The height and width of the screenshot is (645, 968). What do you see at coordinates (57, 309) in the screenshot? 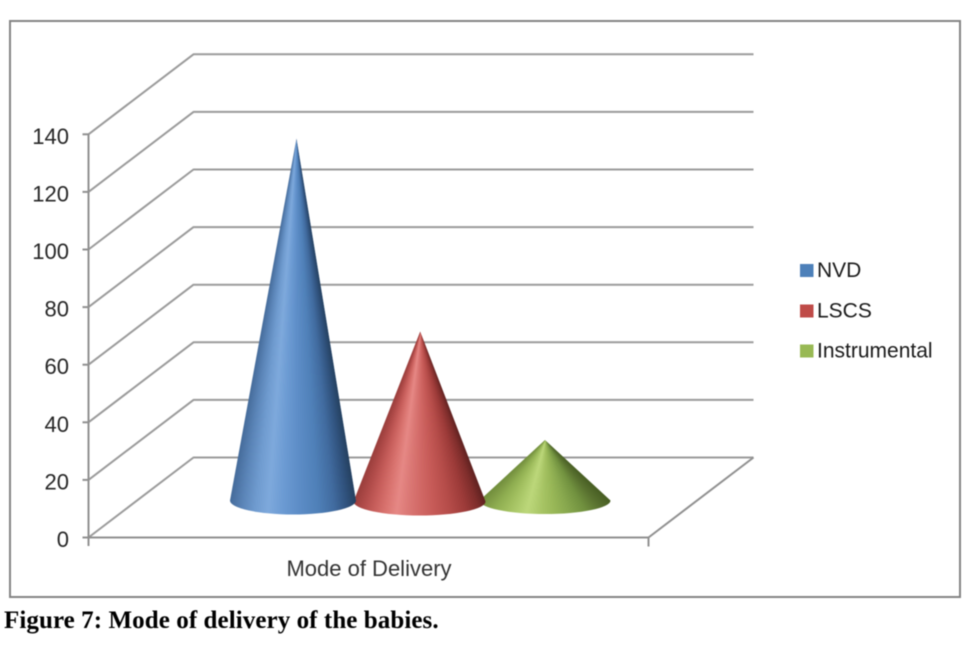
I see `svg-text: 80` at bounding box center [57, 309].